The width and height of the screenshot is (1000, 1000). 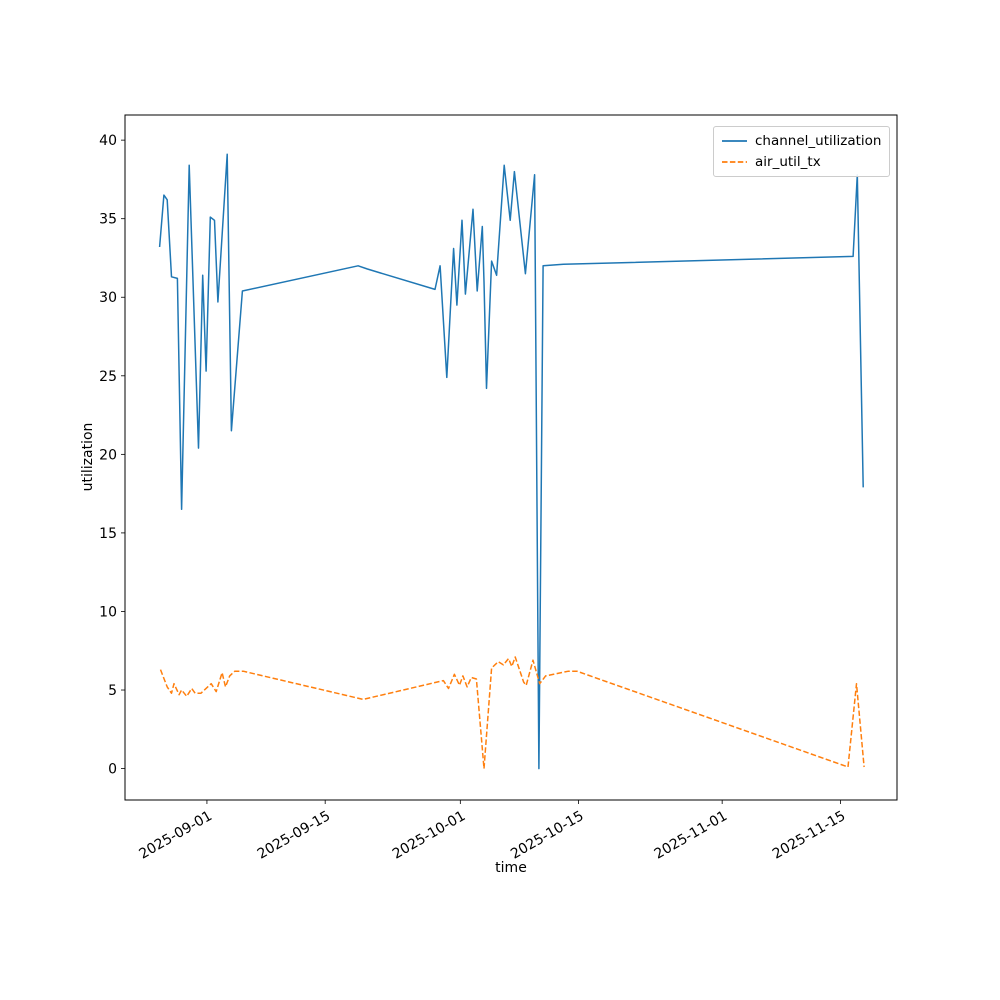 I want to click on y-tick-label: 25, so click(x=108, y=377).